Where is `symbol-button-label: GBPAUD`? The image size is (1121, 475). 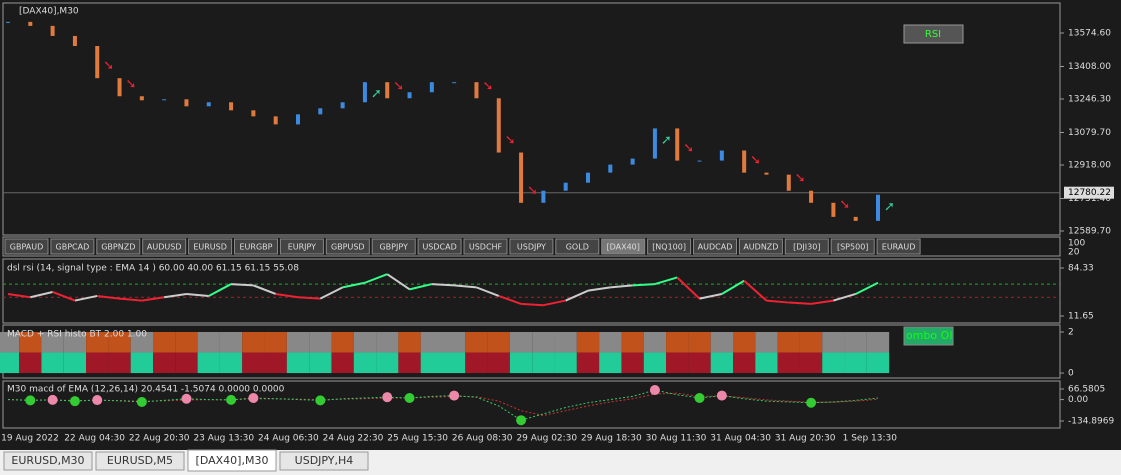 symbol-button-label: GBPAUD is located at coordinates (27, 247).